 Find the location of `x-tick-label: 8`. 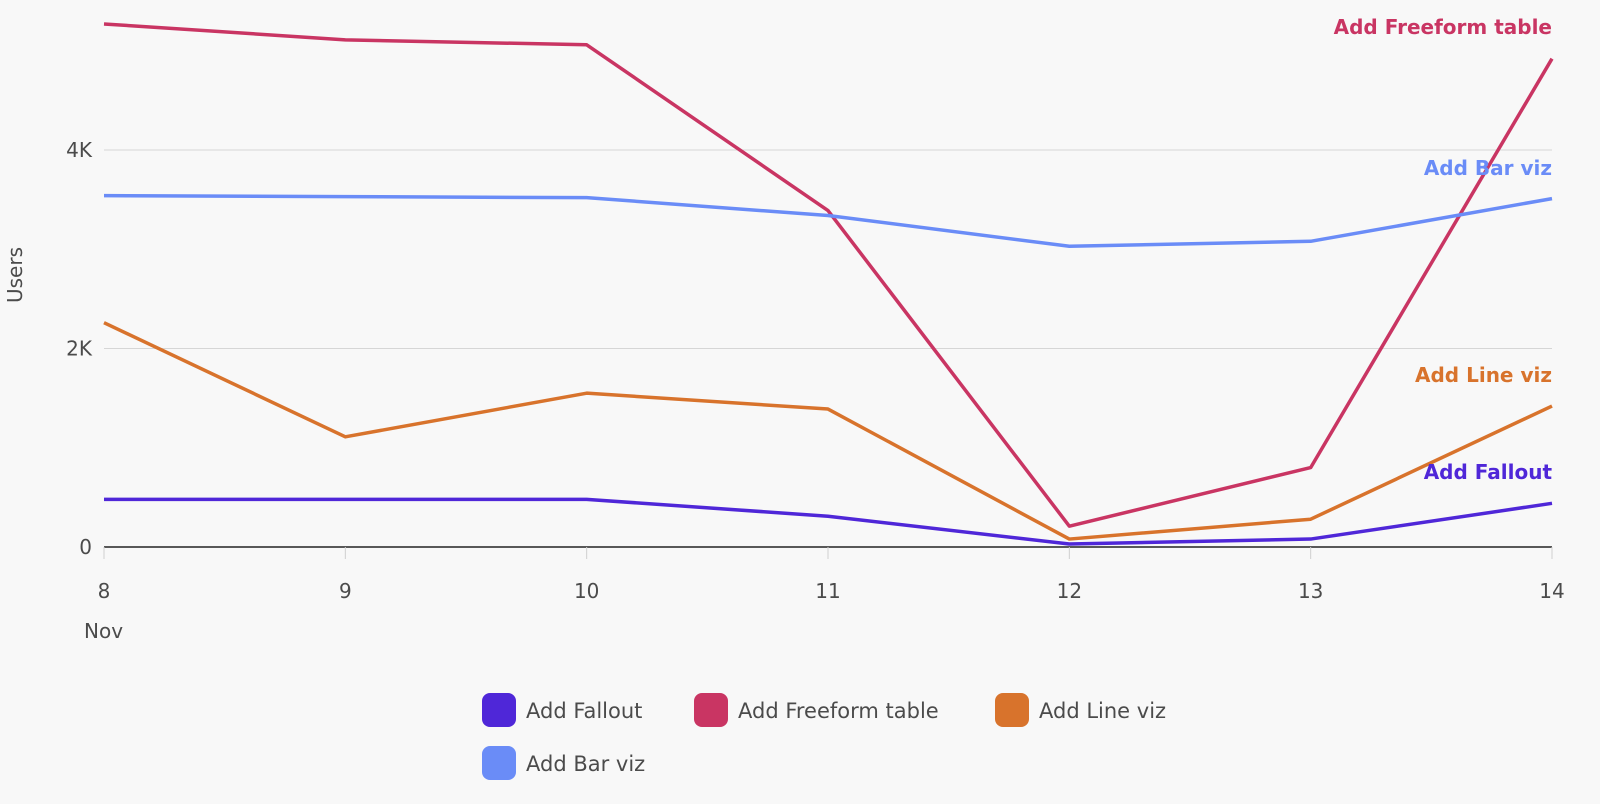

x-tick-label: 8 is located at coordinates (104, 591).